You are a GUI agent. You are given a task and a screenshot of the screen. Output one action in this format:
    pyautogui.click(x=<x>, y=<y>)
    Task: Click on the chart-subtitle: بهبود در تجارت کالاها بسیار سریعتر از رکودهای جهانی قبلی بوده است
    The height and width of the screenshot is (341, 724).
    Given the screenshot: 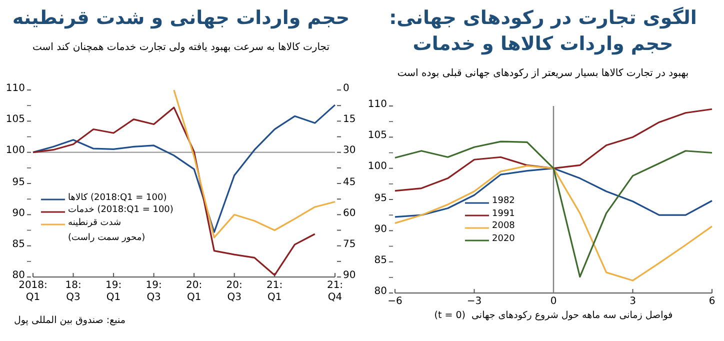 What is the action you would take?
    pyautogui.click(x=543, y=74)
    